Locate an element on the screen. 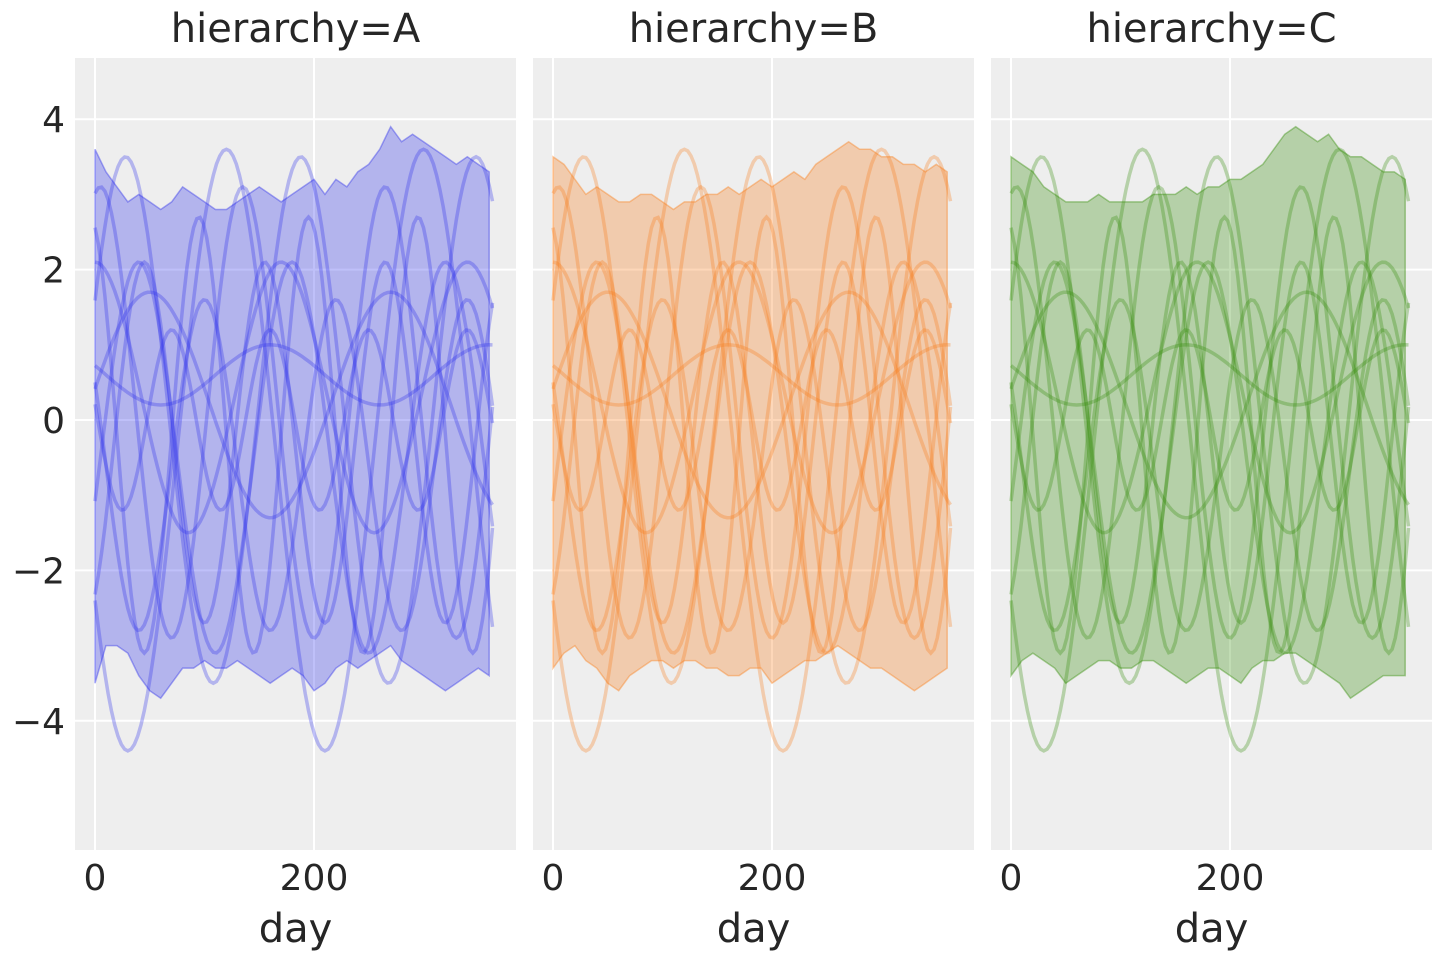 Image resolution: width=1440 pixels, height=965 pixels. panel-title: hierarchy=A is located at coordinates (296, 29).